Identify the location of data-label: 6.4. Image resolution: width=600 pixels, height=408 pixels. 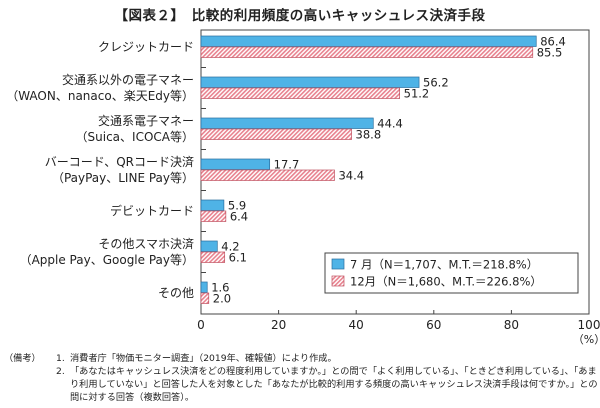
(239, 217).